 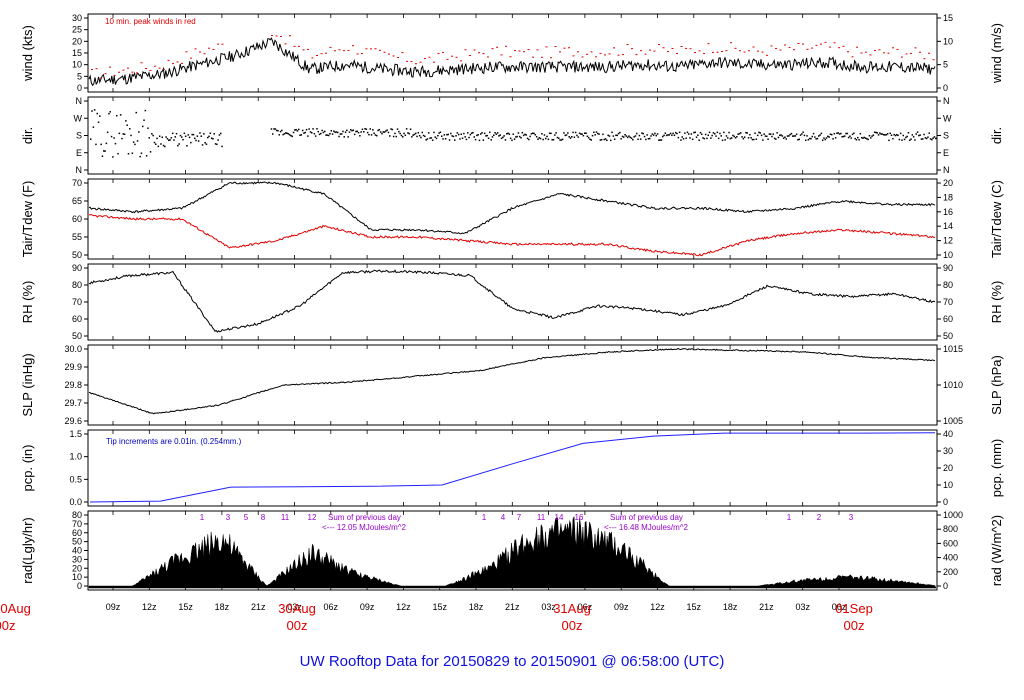 What do you see at coordinates (77, 53) in the screenshot?
I see `wind-ytick-label-left: 15` at bounding box center [77, 53].